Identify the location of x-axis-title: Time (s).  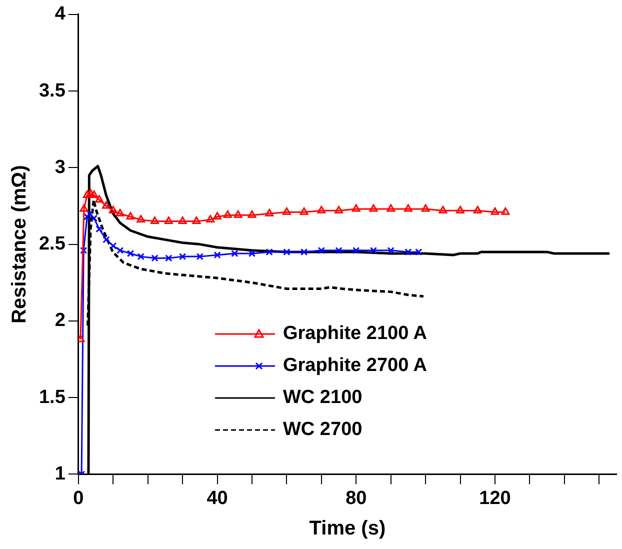
(347, 529).